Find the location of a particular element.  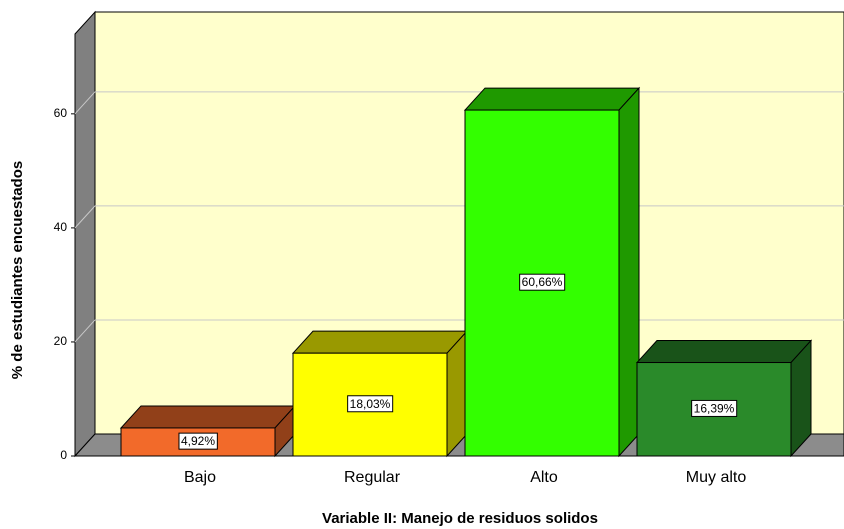

x-tick-label: Alto is located at coordinates (544, 477).